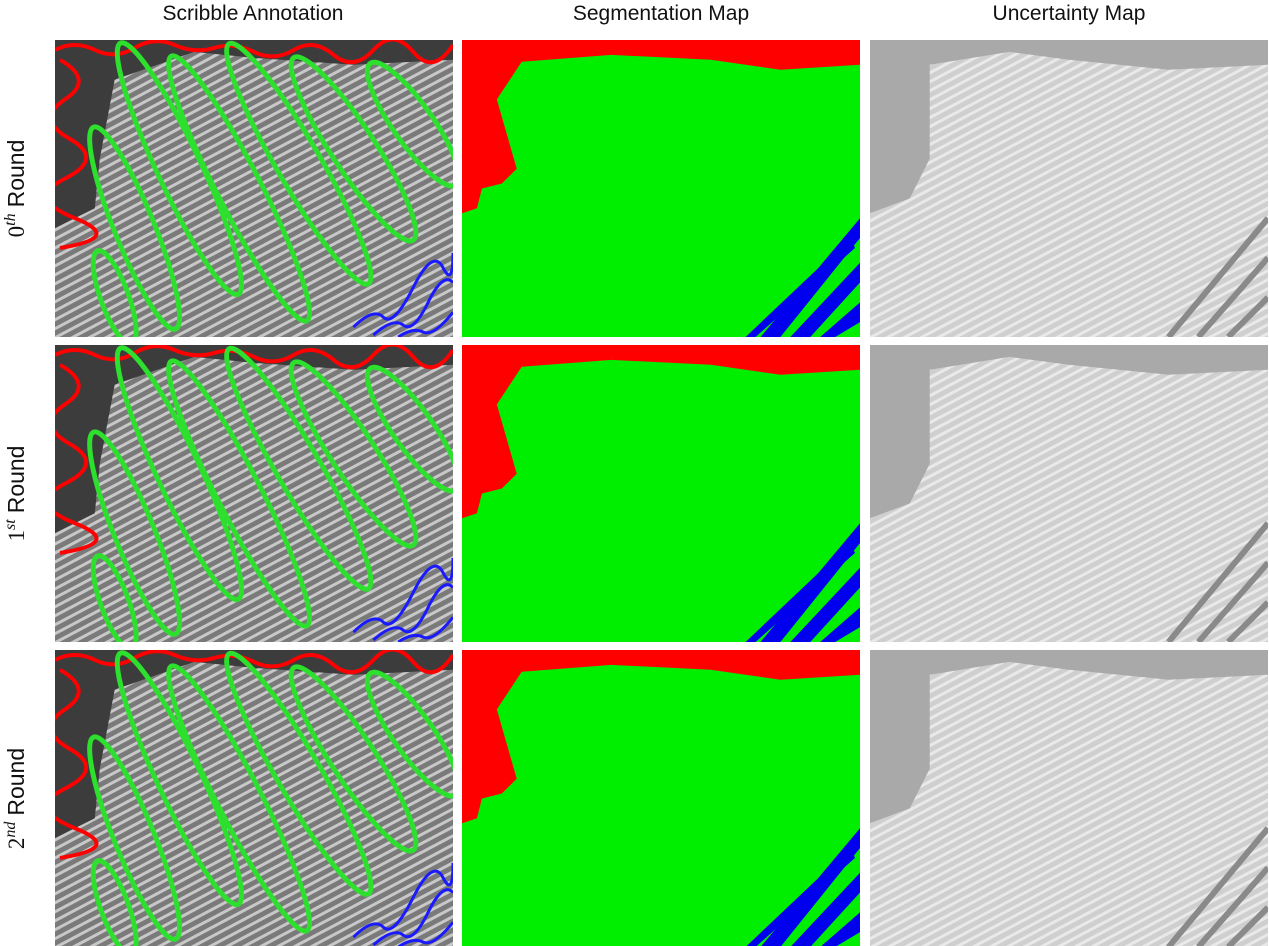 This screenshot has width=1269, height=946. I want to click on row-number: 0, so click(16, 232).